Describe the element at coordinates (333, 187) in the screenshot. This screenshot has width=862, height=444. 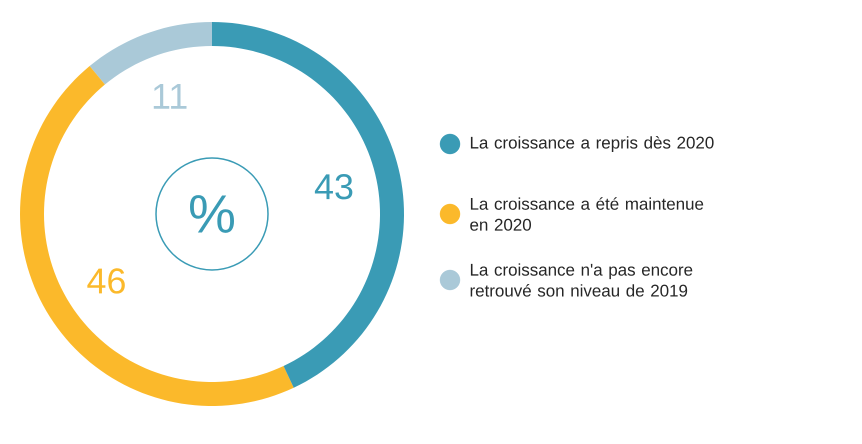
I see `data-label: 43` at that location.